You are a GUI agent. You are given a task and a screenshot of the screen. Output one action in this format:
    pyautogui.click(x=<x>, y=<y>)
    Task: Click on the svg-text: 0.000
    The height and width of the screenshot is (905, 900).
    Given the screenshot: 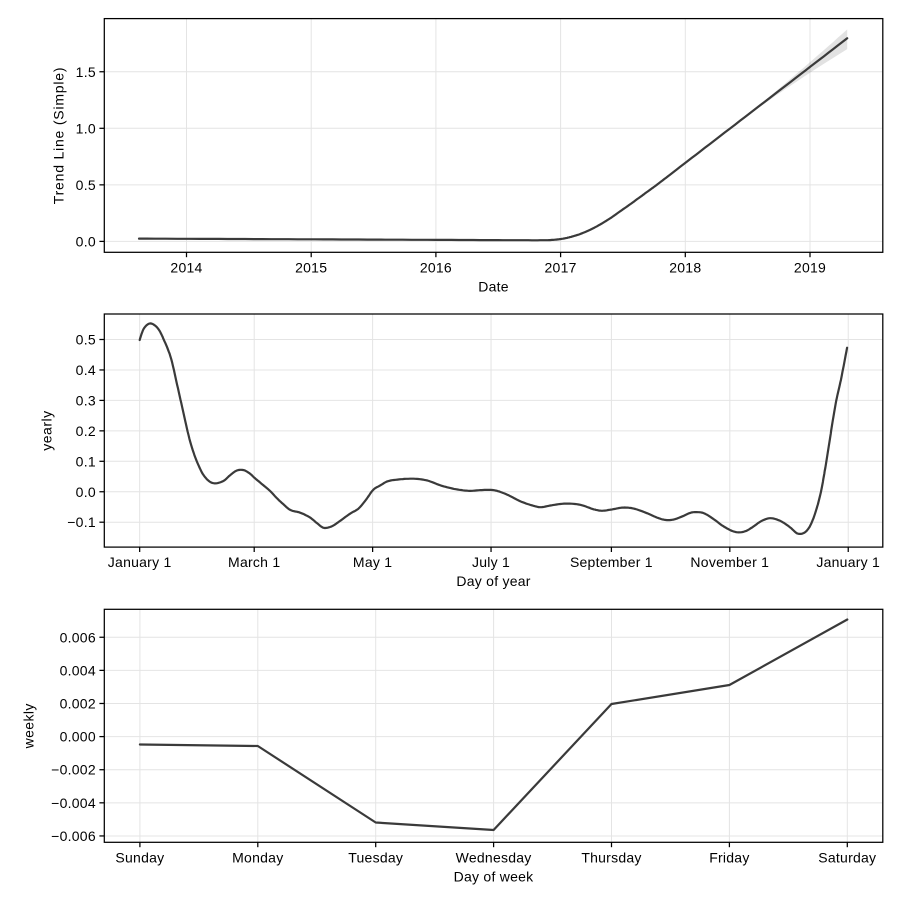 What is the action you would take?
    pyautogui.click(x=78, y=737)
    